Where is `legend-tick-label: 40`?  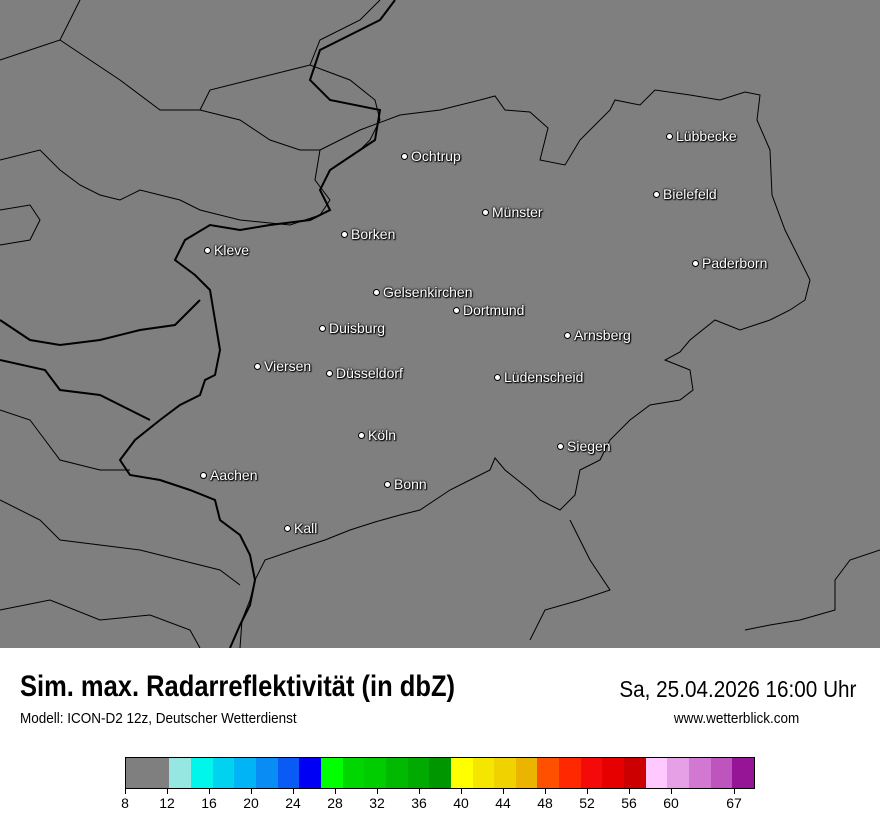 legend-tick-label: 40 is located at coordinates (461, 803).